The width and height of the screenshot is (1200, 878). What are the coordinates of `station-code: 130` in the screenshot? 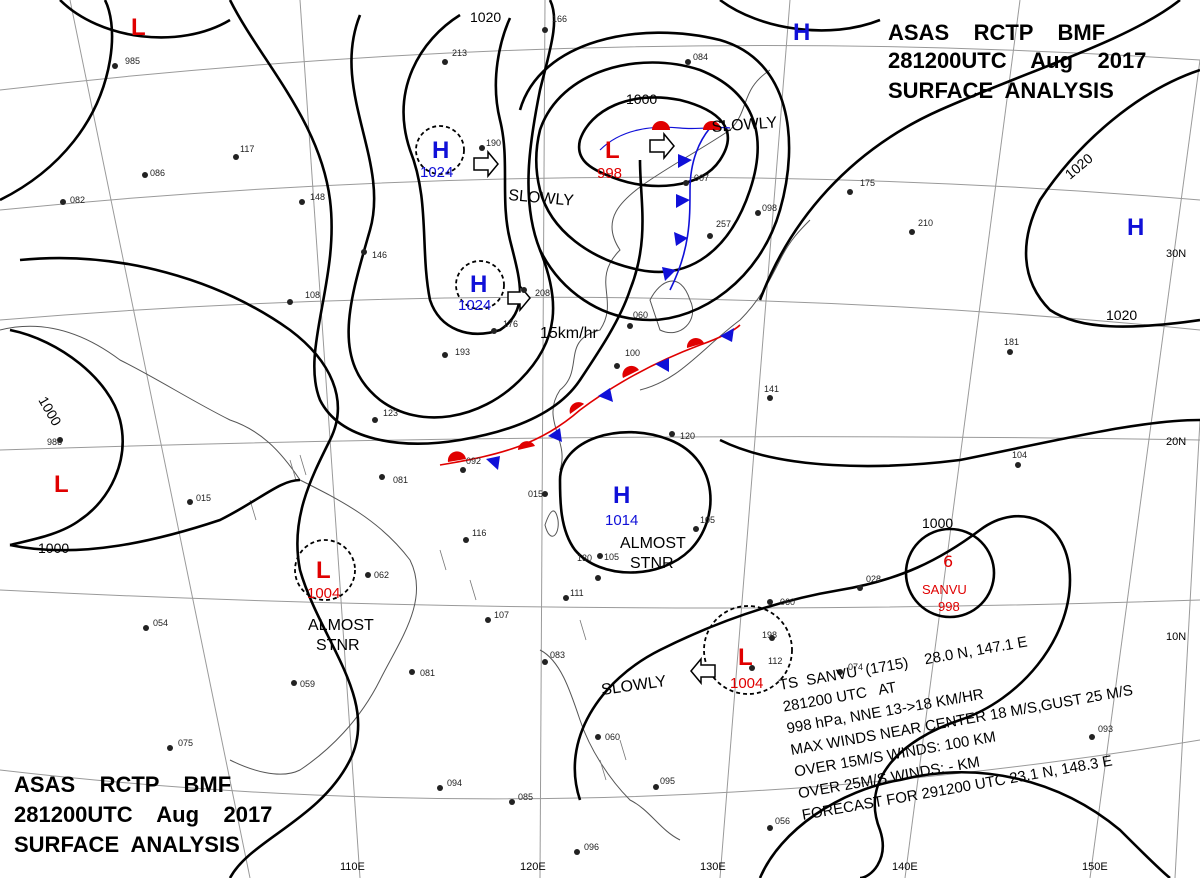 It's located at (584, 558).